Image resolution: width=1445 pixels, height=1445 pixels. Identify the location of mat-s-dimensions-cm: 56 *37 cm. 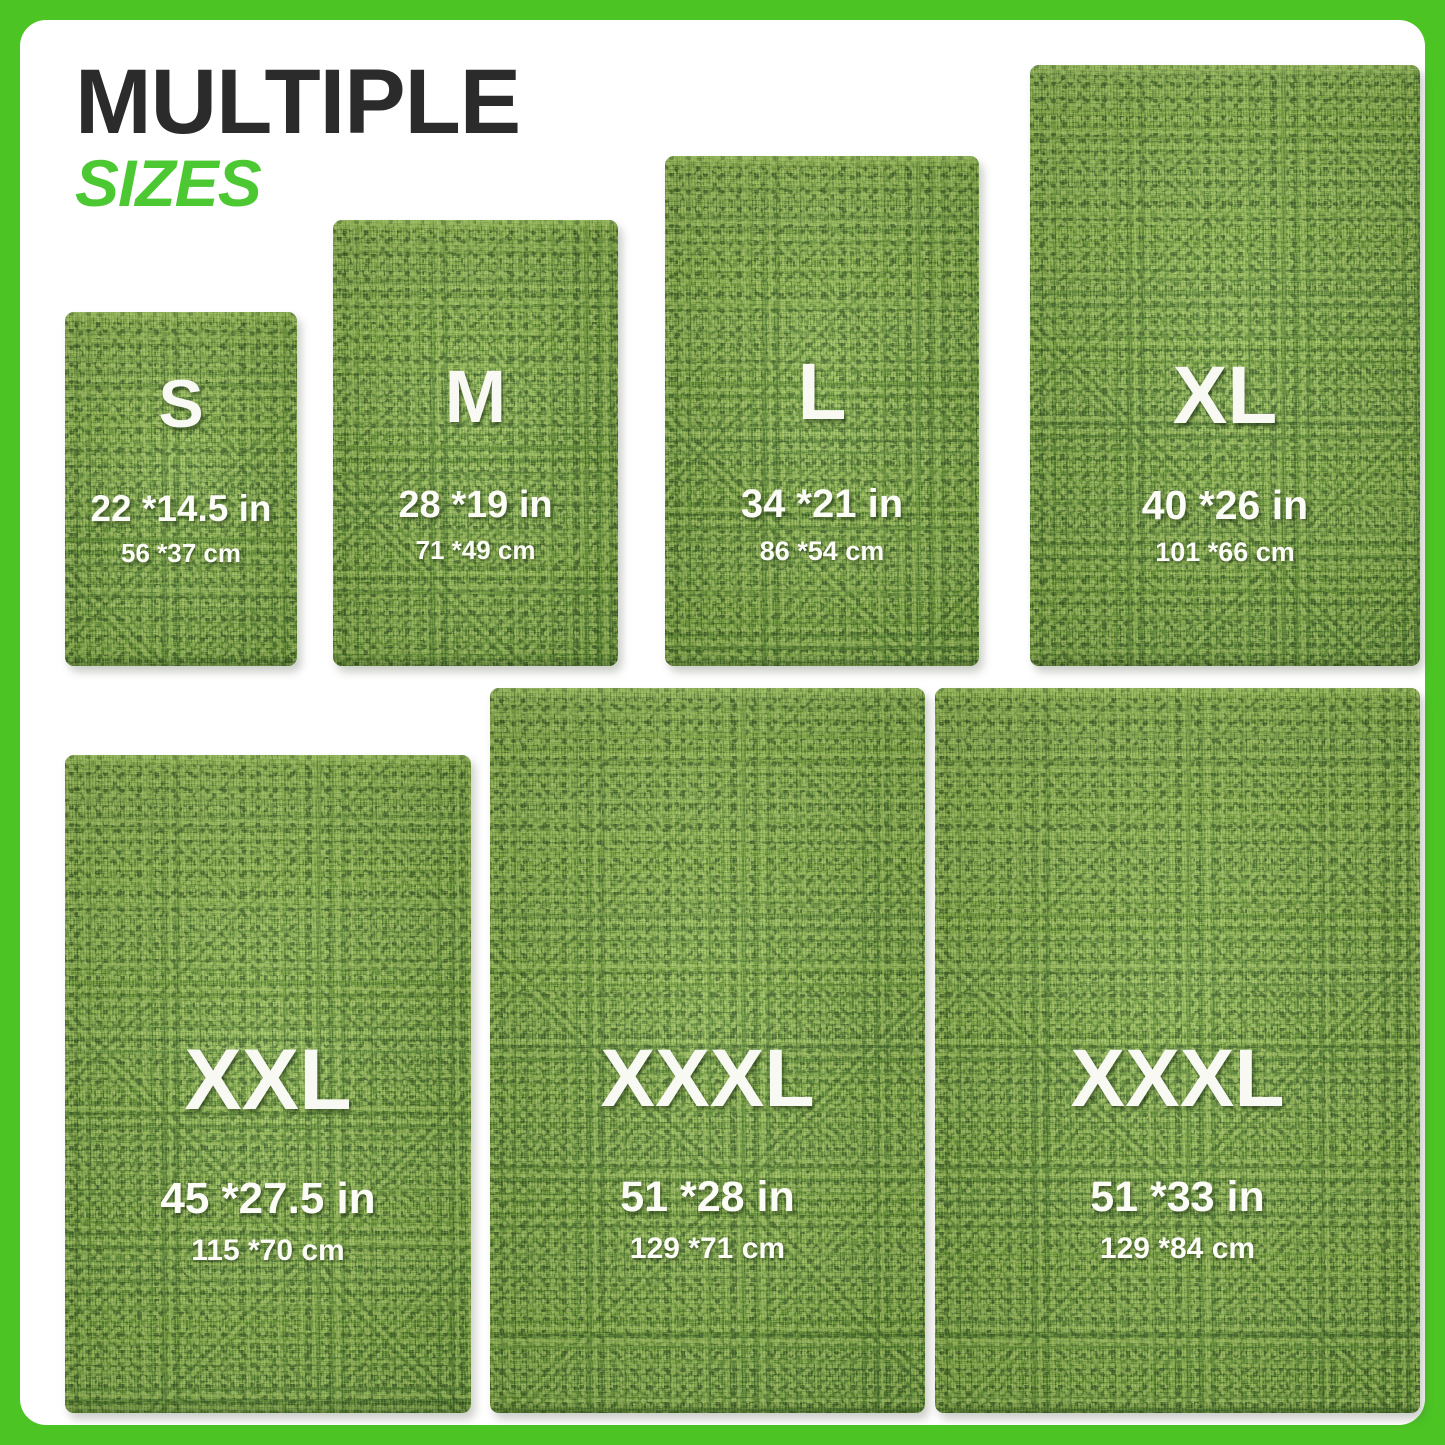
(181, 553).